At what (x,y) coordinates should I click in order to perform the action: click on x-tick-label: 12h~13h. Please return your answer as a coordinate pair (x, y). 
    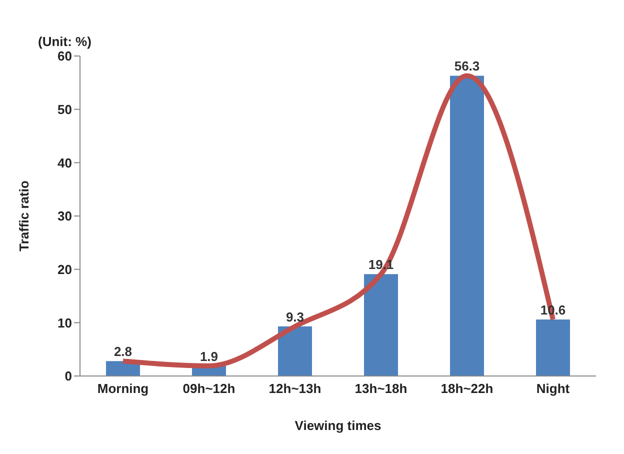
    Looking at the image, I should click on (295, 388).